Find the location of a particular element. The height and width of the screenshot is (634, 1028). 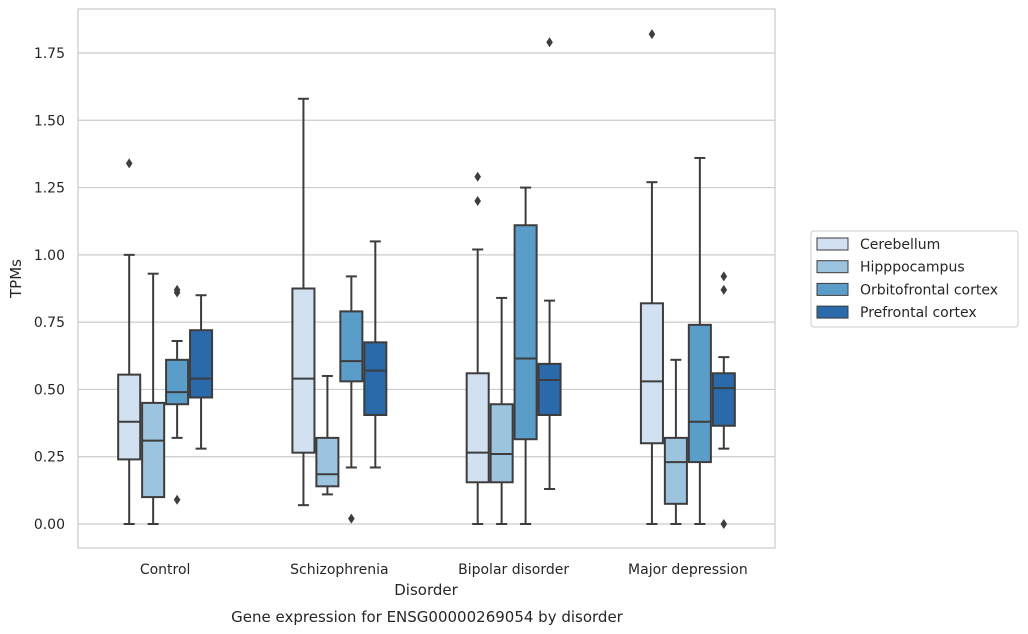

y-tick-label: 0.50 is located at coordinates (49, 390).